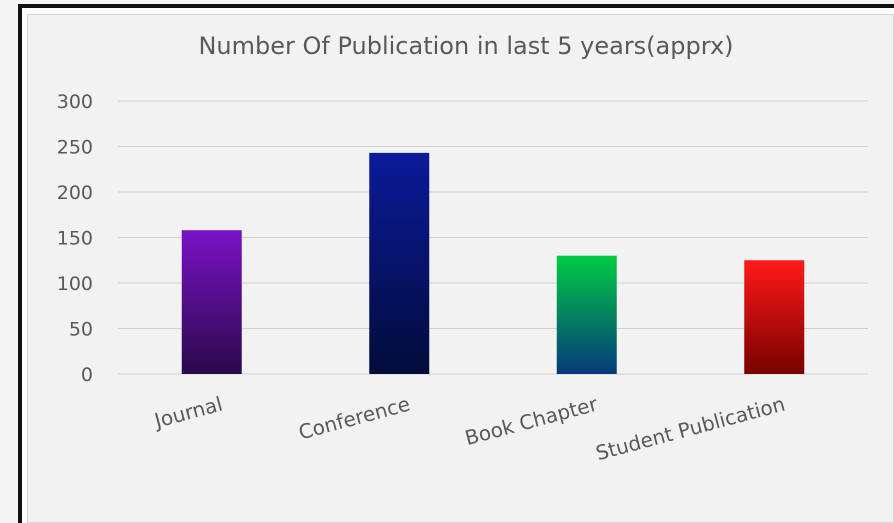 This screenshot has height=523, width=894. Describe the element at coordinates (75, 102) in the screenshot. I see `y-tick-label: 300` at that location.